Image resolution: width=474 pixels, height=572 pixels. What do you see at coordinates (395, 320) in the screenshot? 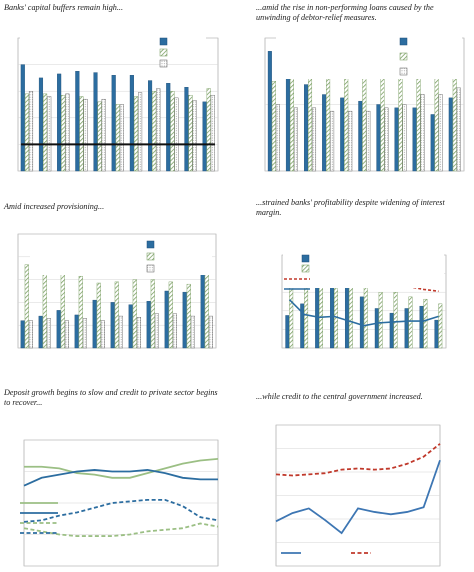
I see `bar-hatch-2017` at bounding box center [395, 320].